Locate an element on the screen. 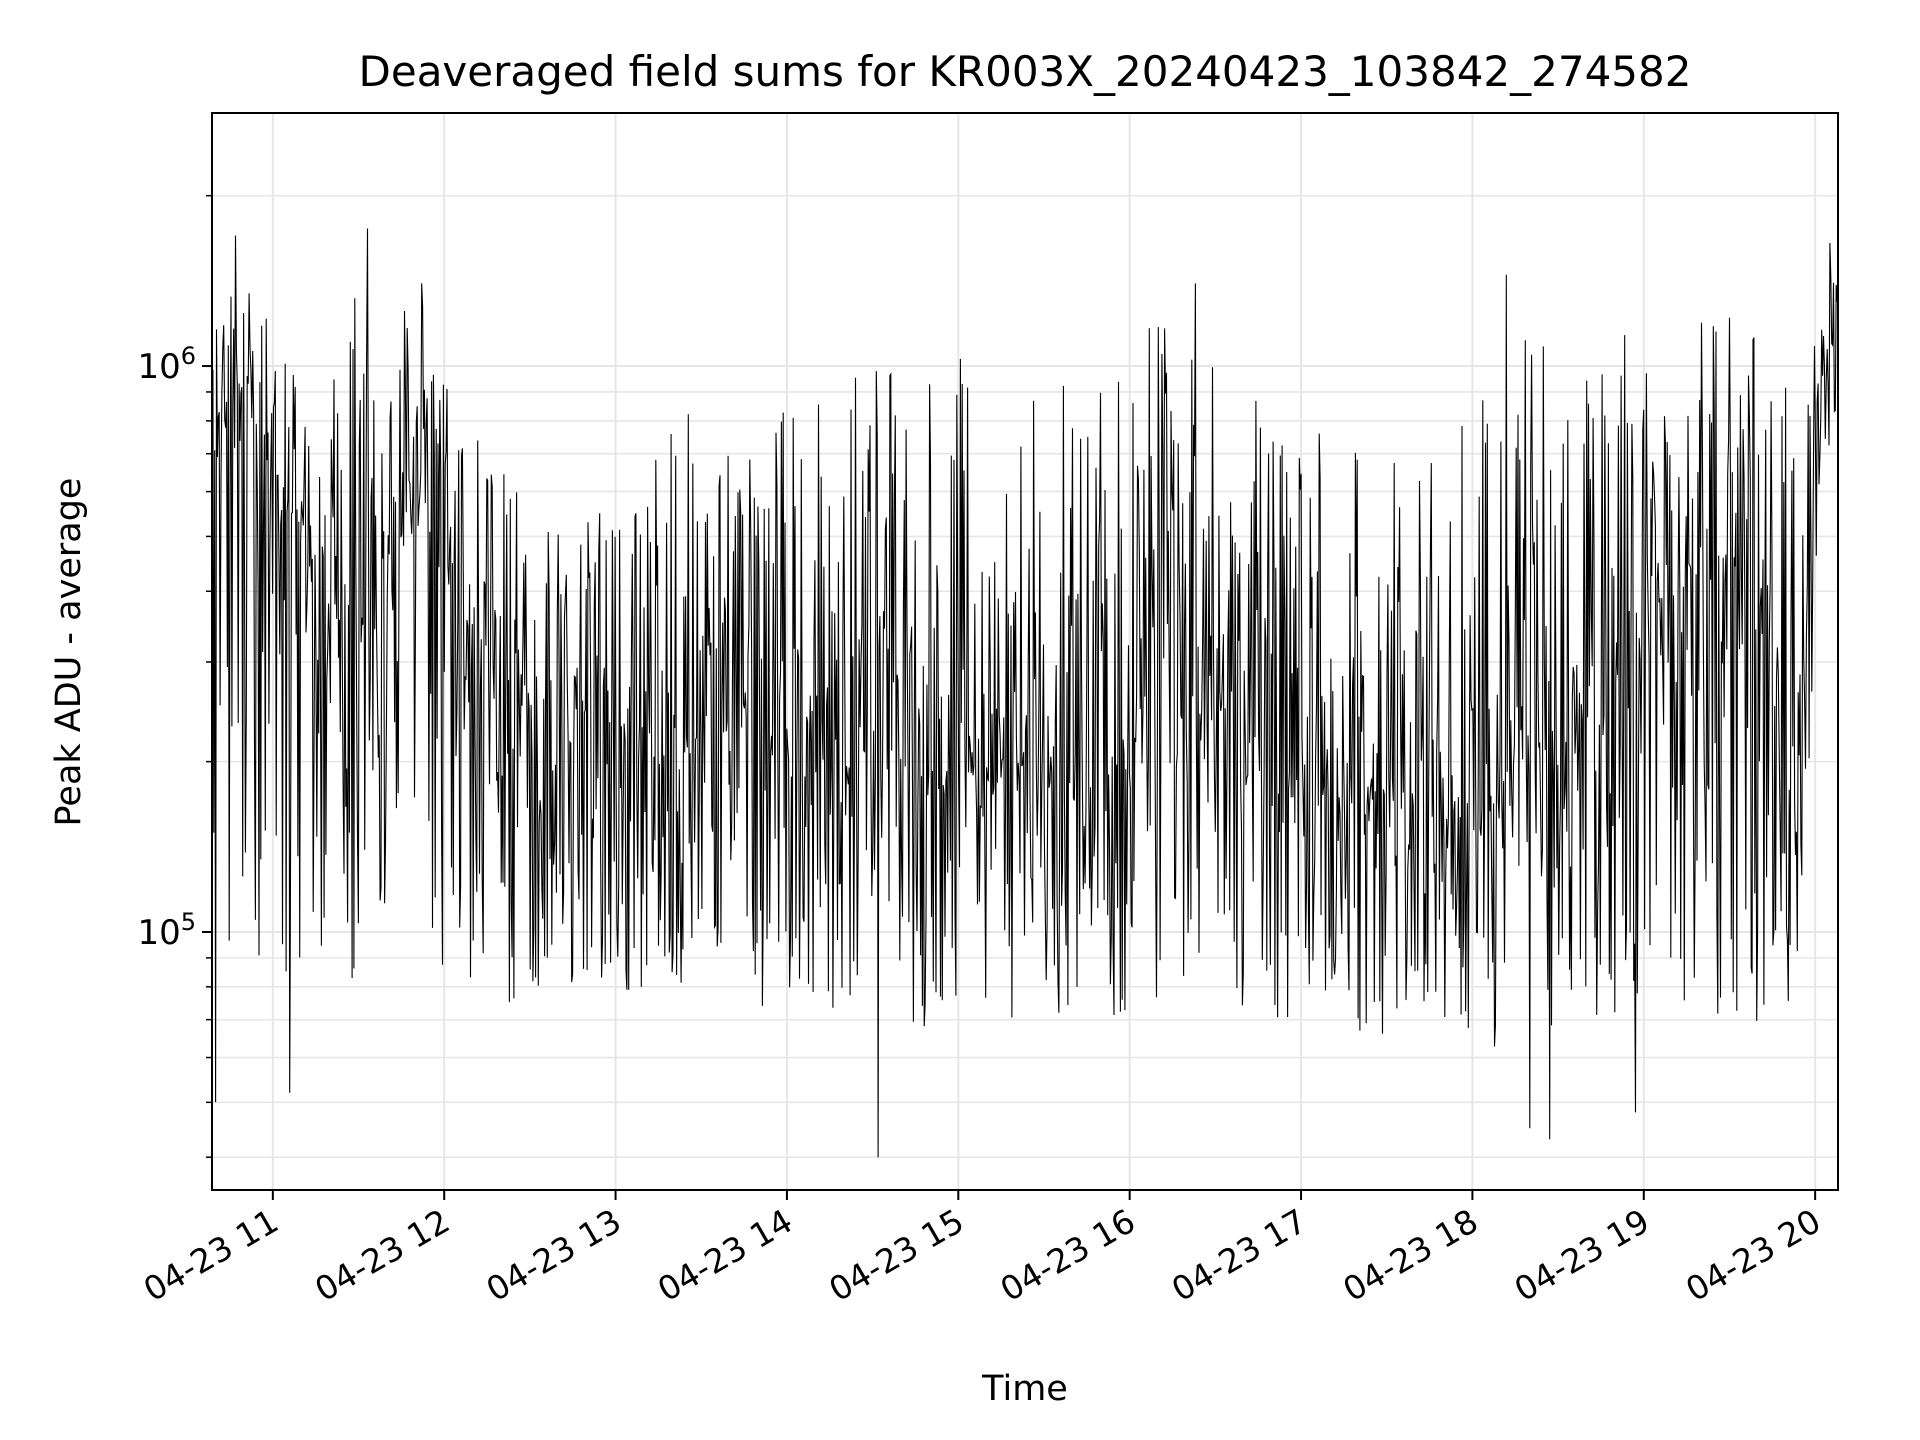  x-tick-label: 04-23 20 is located at coordinates (1753, 1255).